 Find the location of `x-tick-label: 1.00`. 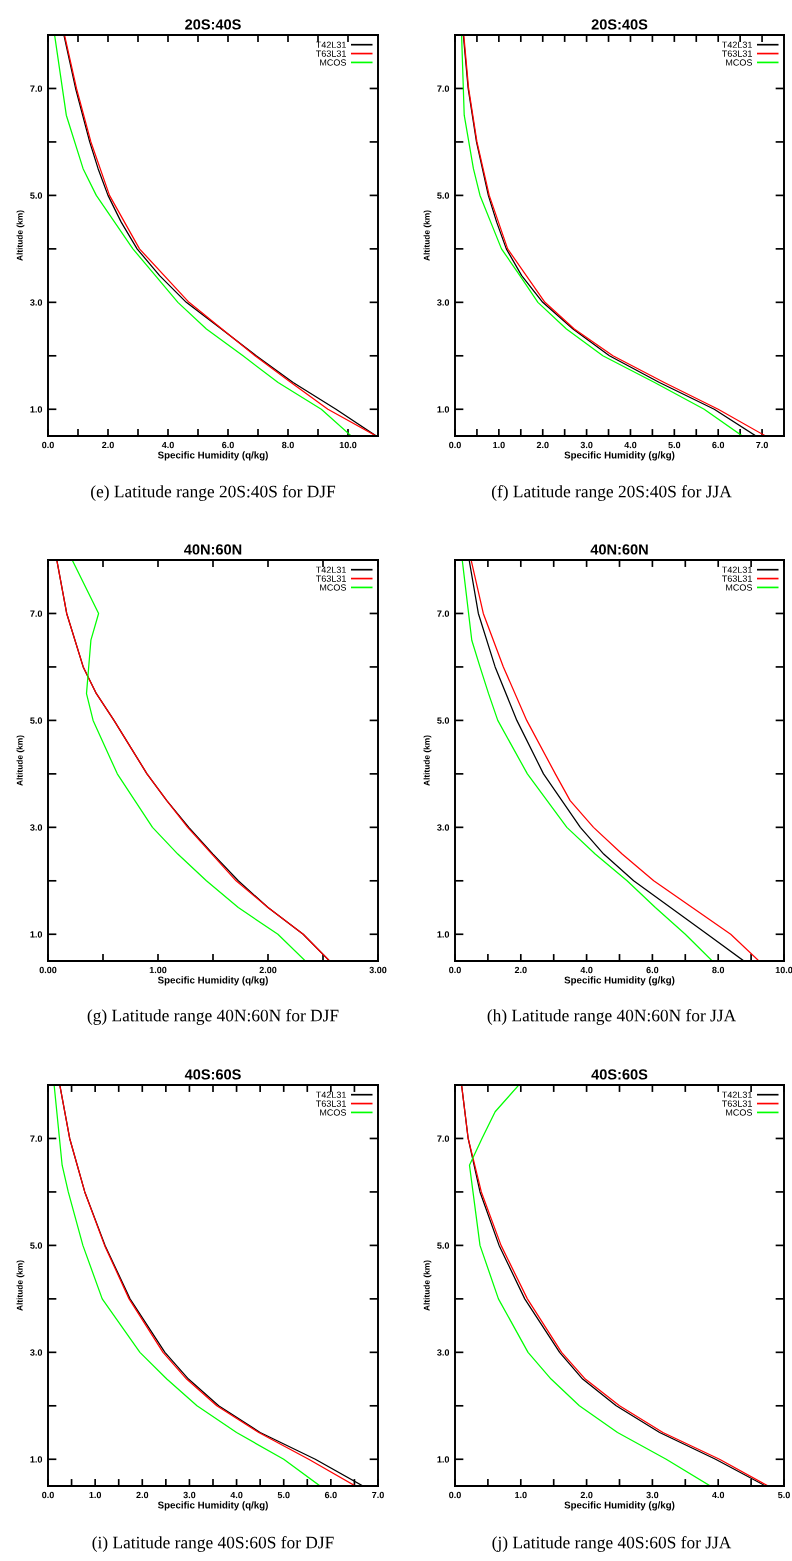

x-tick-label: 1.00 is located at coordinates (158, 970).